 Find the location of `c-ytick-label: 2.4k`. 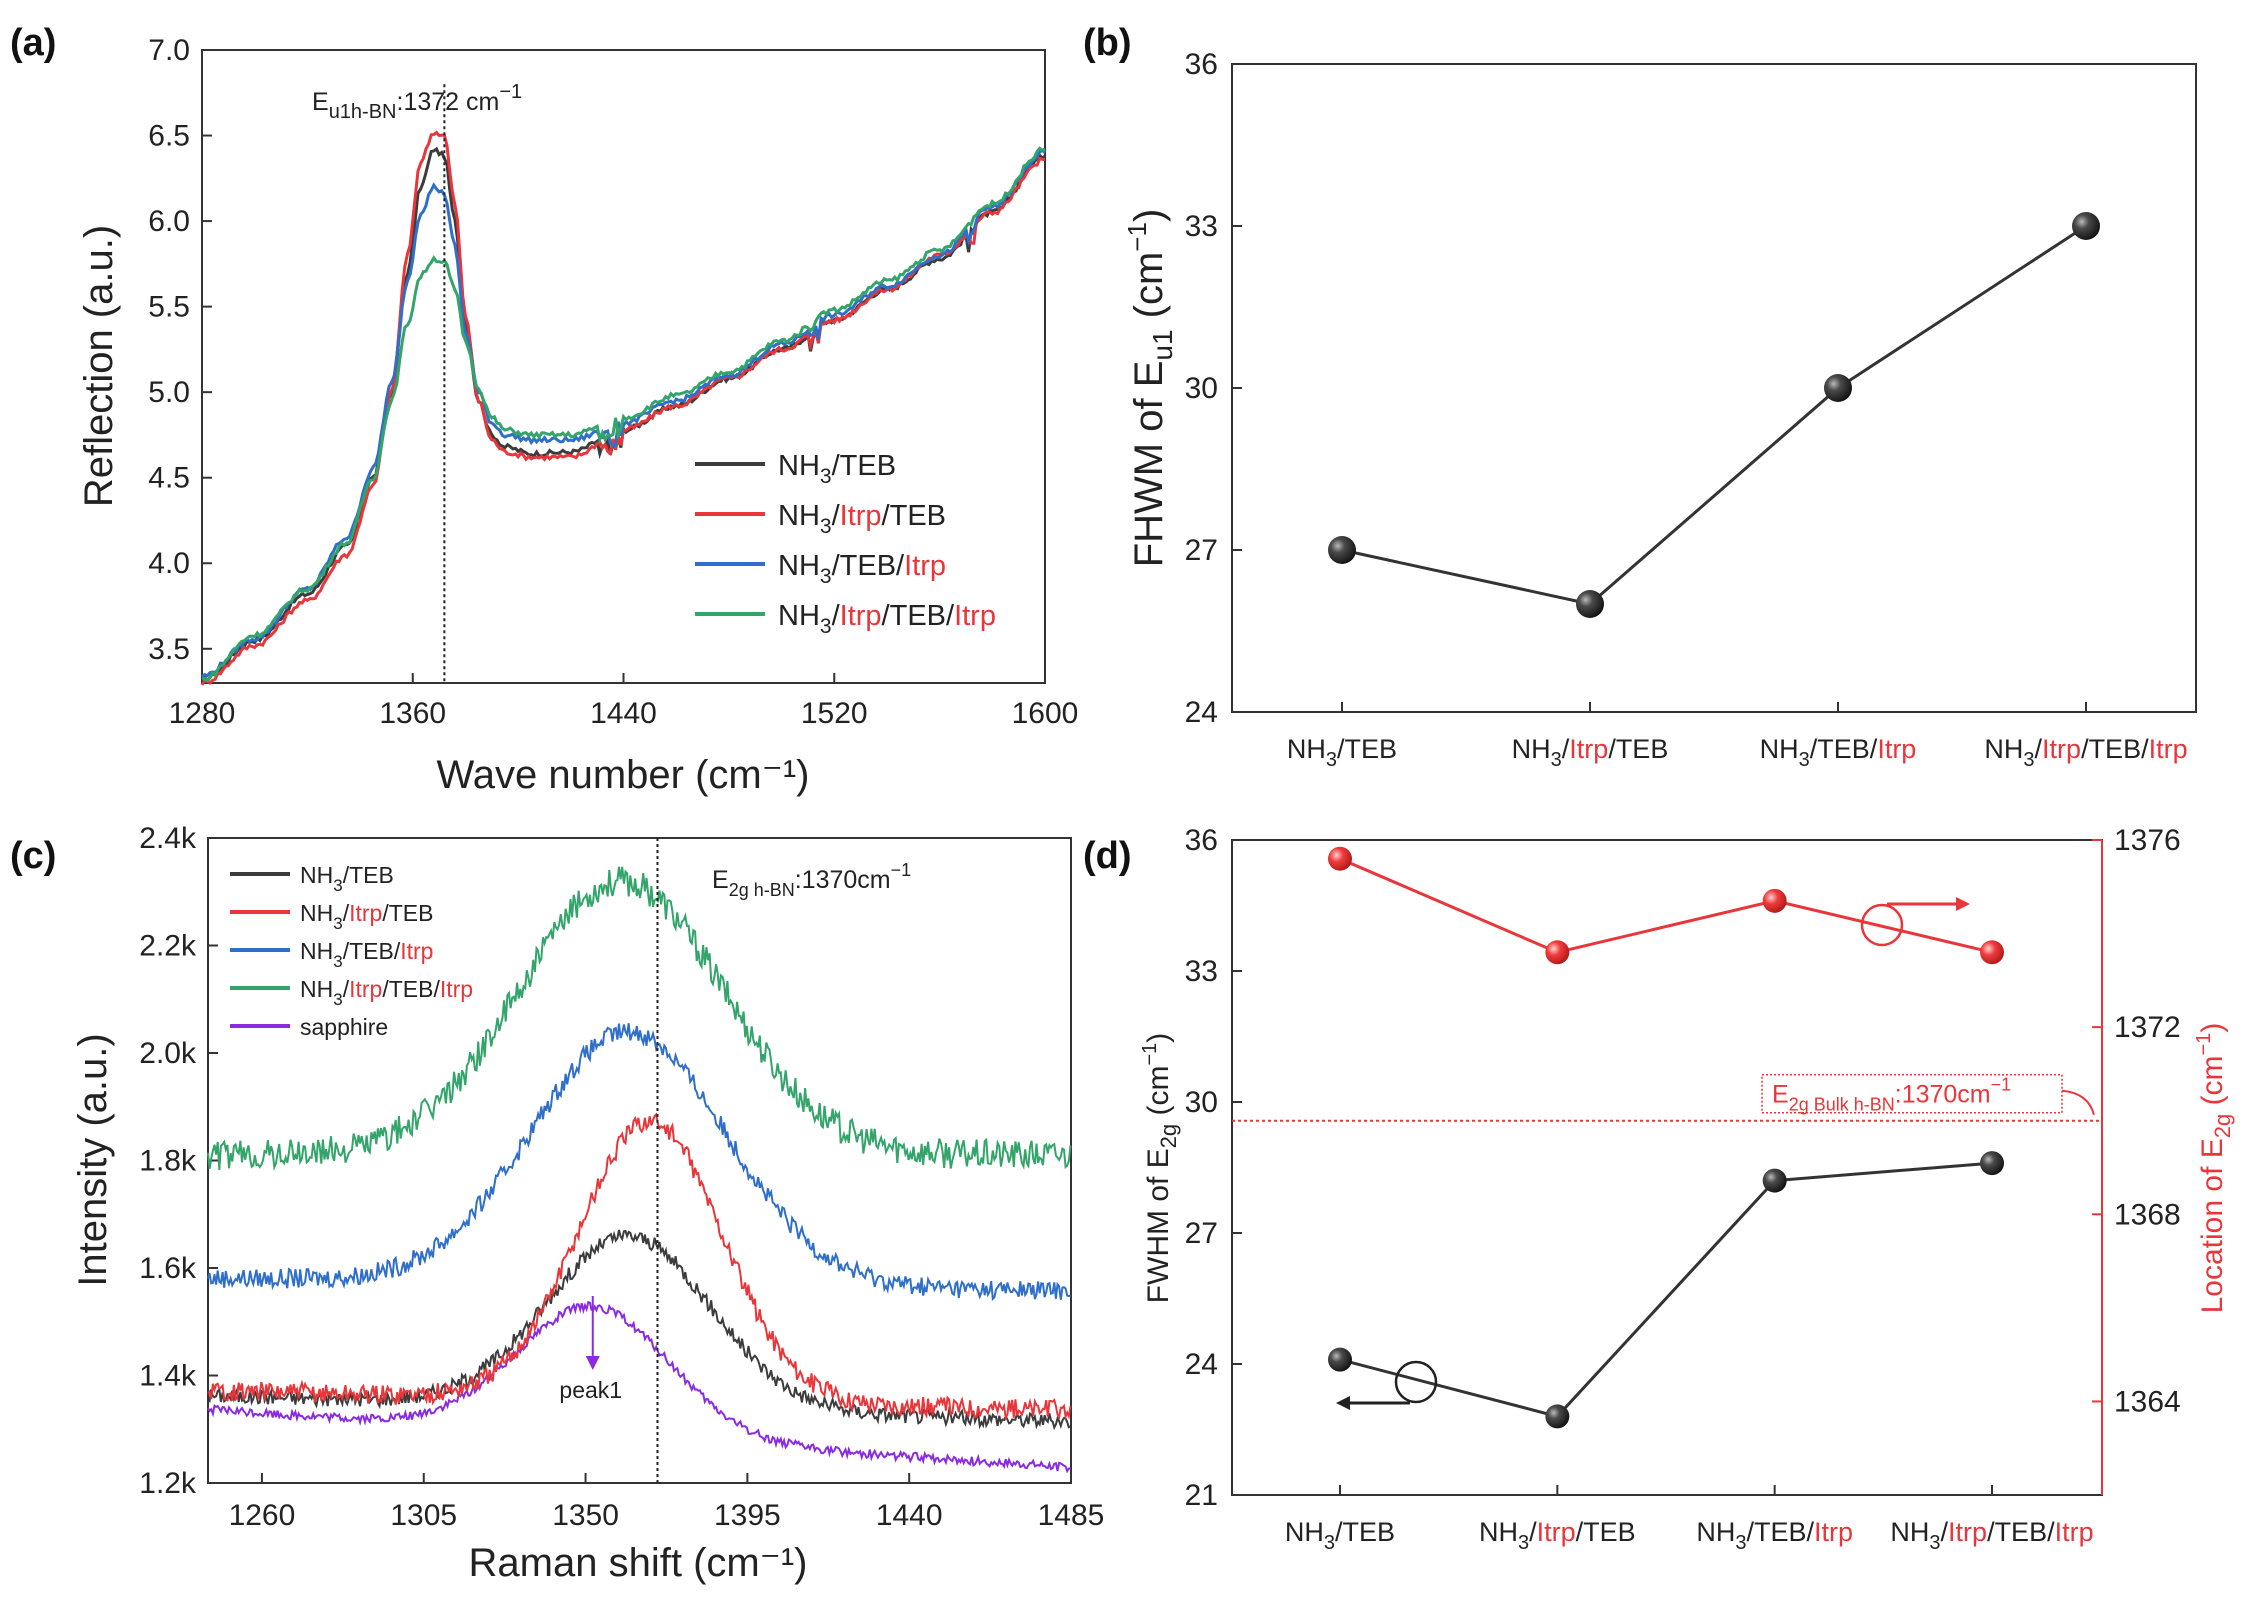

c-ytick-label: 2.4k is located at coordinates (168, 838).